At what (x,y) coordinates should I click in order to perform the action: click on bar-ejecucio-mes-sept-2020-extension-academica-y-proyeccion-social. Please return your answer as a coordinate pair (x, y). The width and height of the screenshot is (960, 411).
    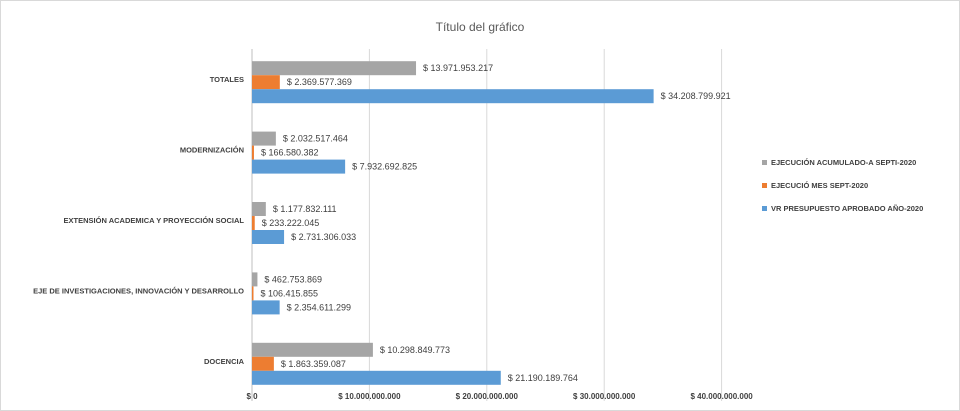
    Looking at the image, I should click on (253, 223).